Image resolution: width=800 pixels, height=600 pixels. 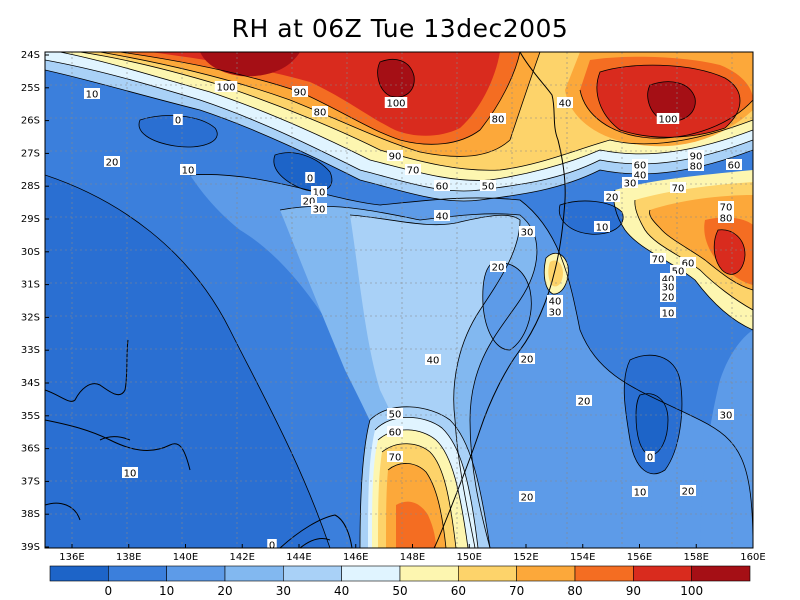 I want to click on lat-tick-label: 33S, so click(x=30, y=350).